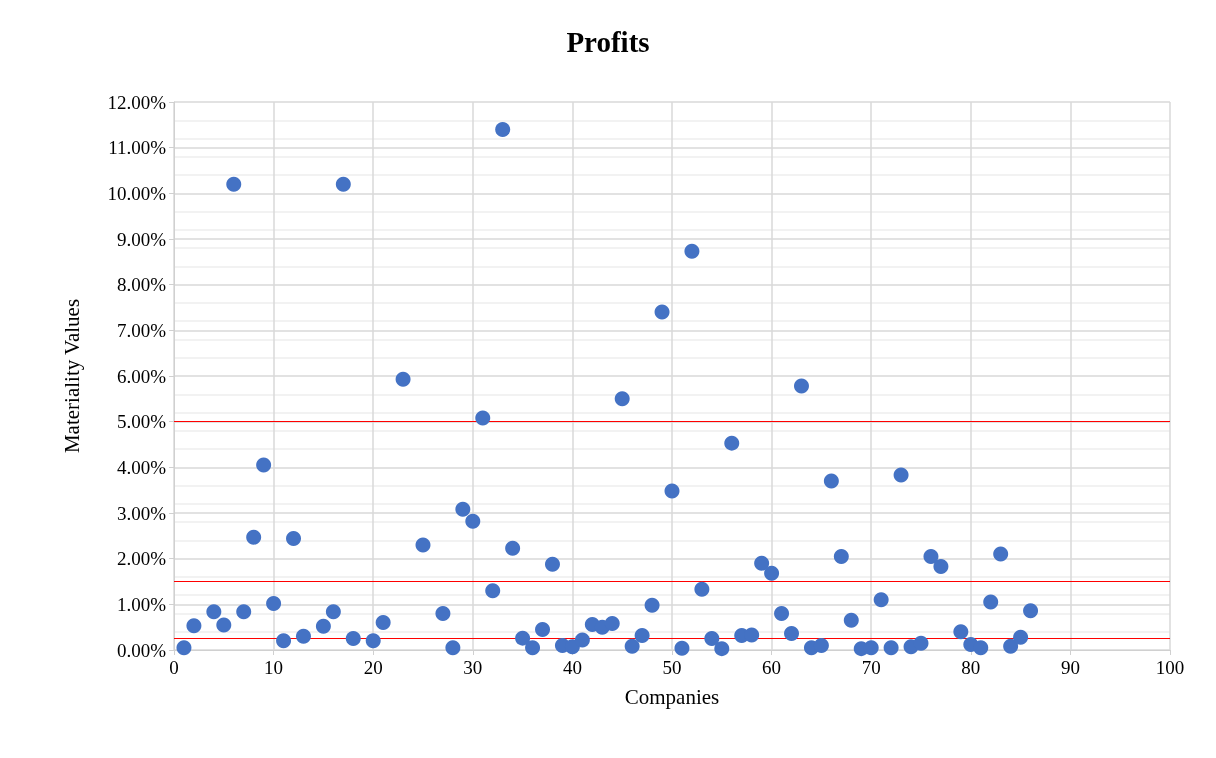 This screenshot has width=1216, height=758. What do you see at coordinates (141, 650) in the screenshot?
I see `y-tick-label: 0.00%` at bounding box center [141, 650].